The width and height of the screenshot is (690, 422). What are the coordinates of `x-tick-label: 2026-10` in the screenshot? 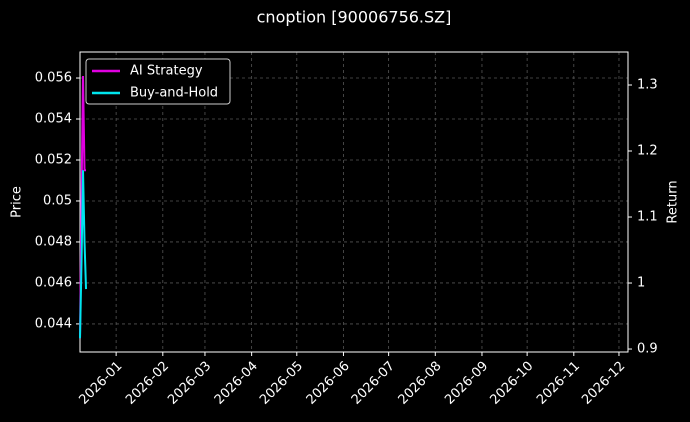 It's located at (511, 383).